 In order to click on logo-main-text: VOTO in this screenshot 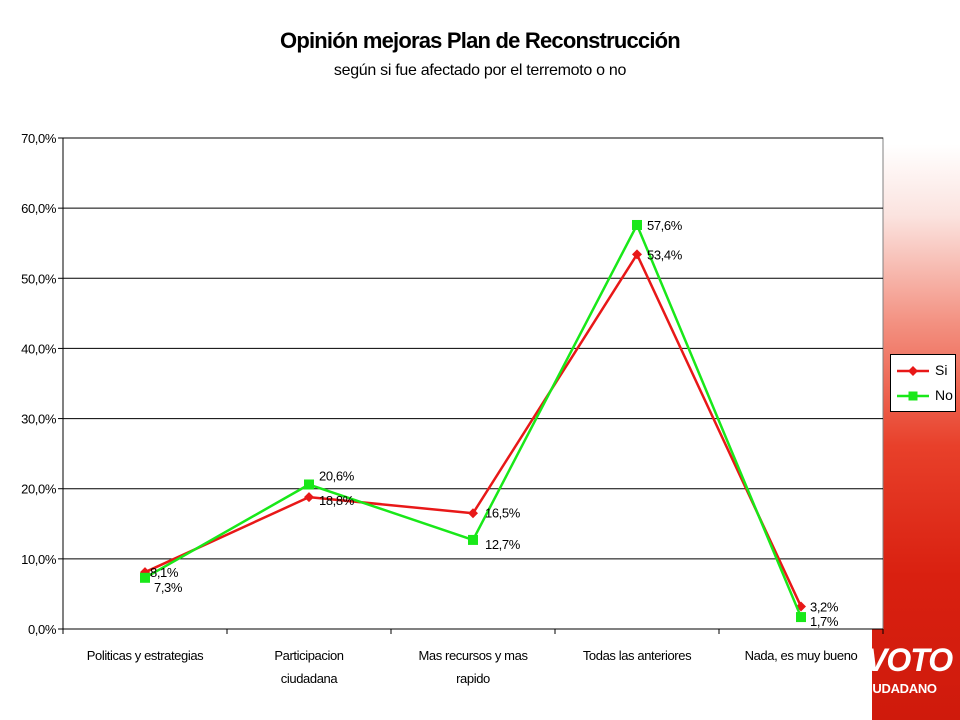, I will do `click(909, 660)`.